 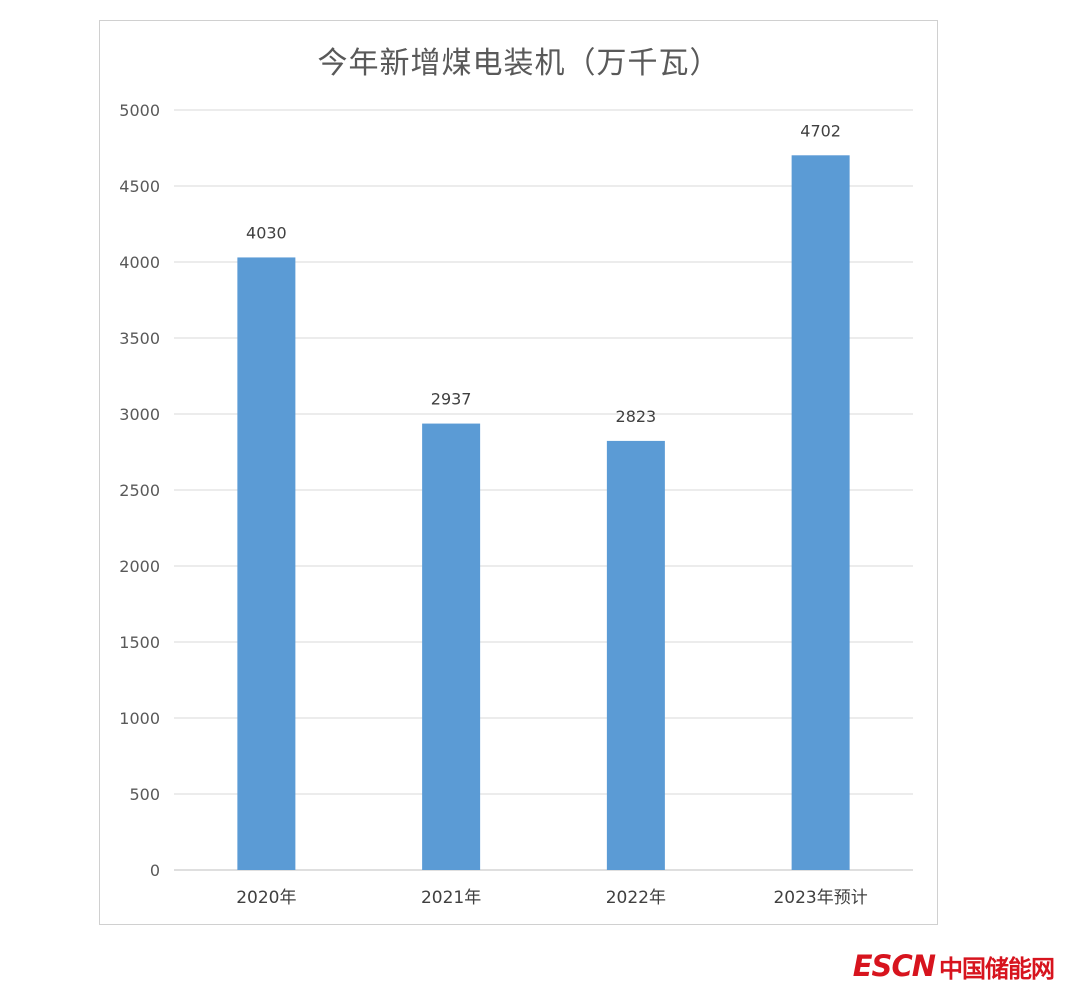 What do you see at coordinates (997, 968) in the screenshot?
I see `logo-cn-text: 中国储能网` at bounding box center [997, 968].